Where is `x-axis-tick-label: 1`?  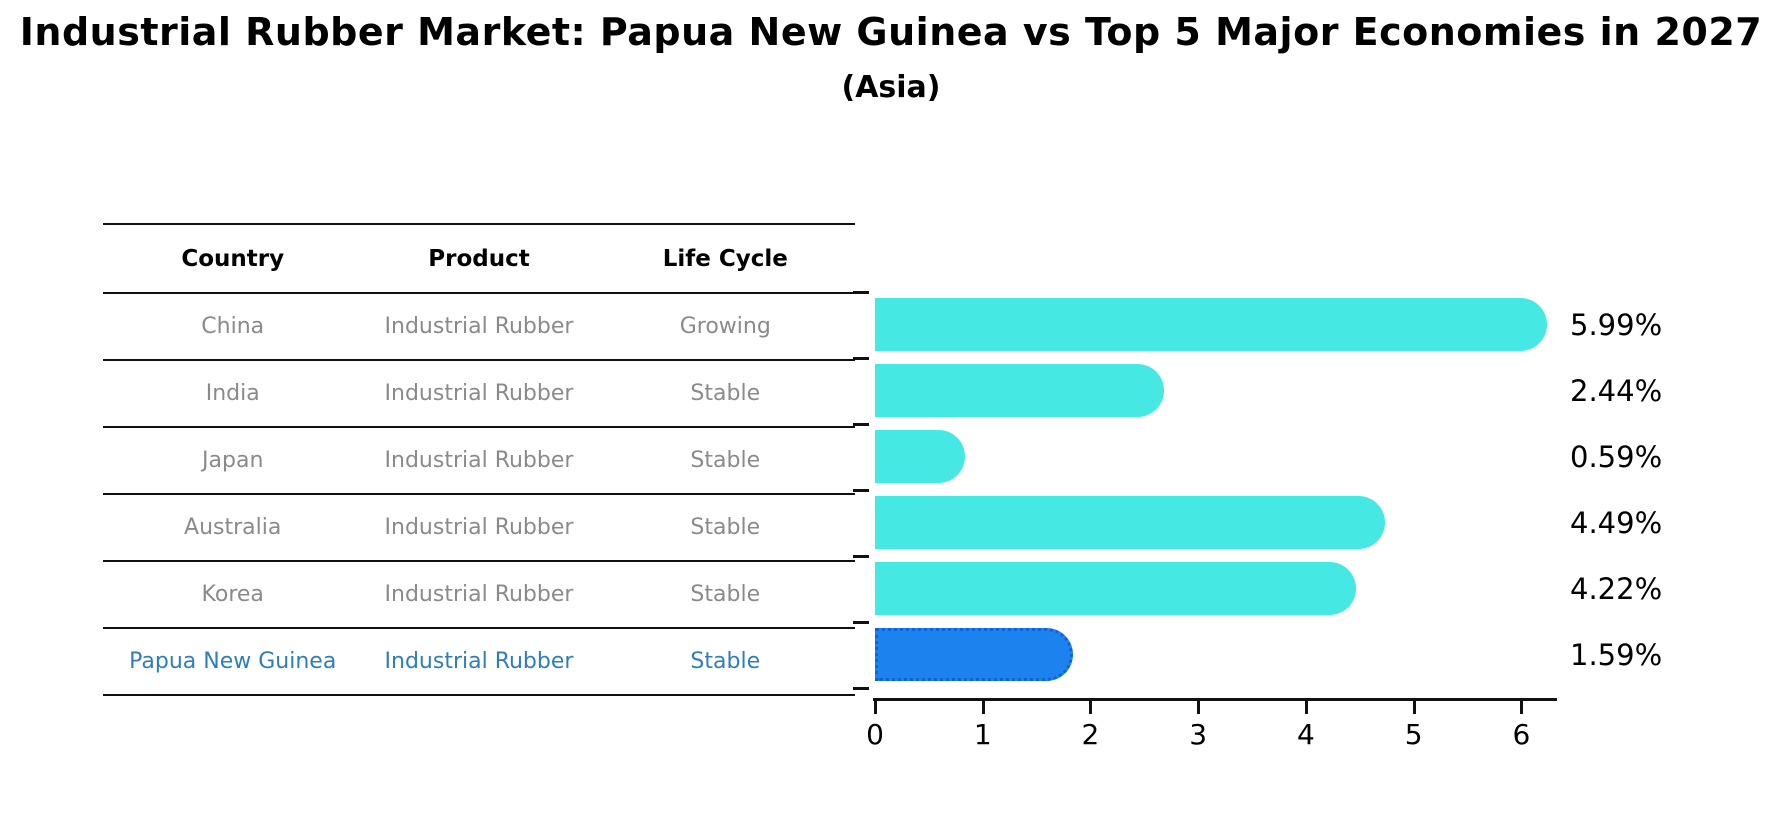 x-axis-tick-label: 1 is located at coordinates (982, 734).